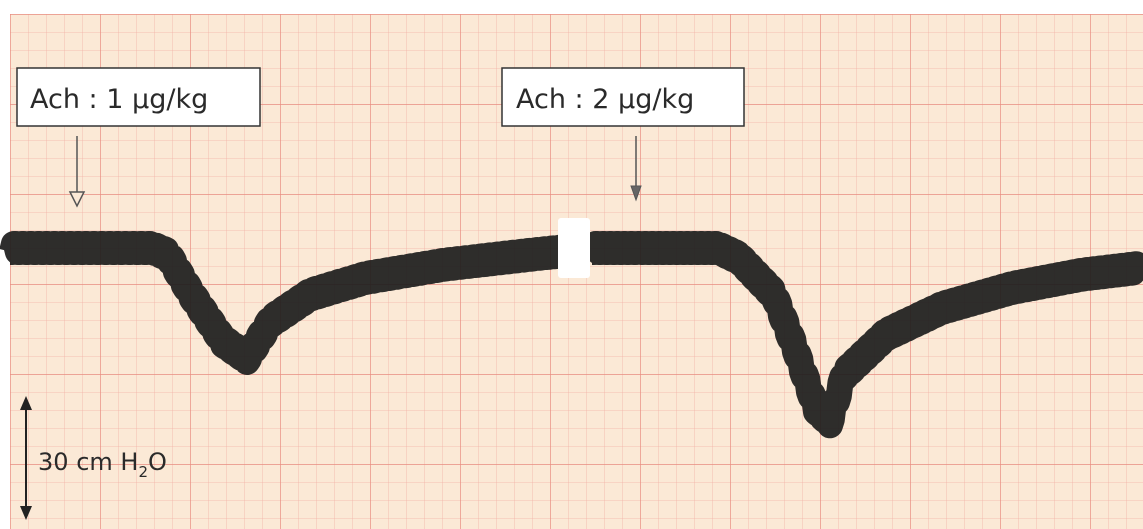 This screenshot has height=529, width=1143. I want to click on annotation-2-arrow-head-icon, so click(636, 193).